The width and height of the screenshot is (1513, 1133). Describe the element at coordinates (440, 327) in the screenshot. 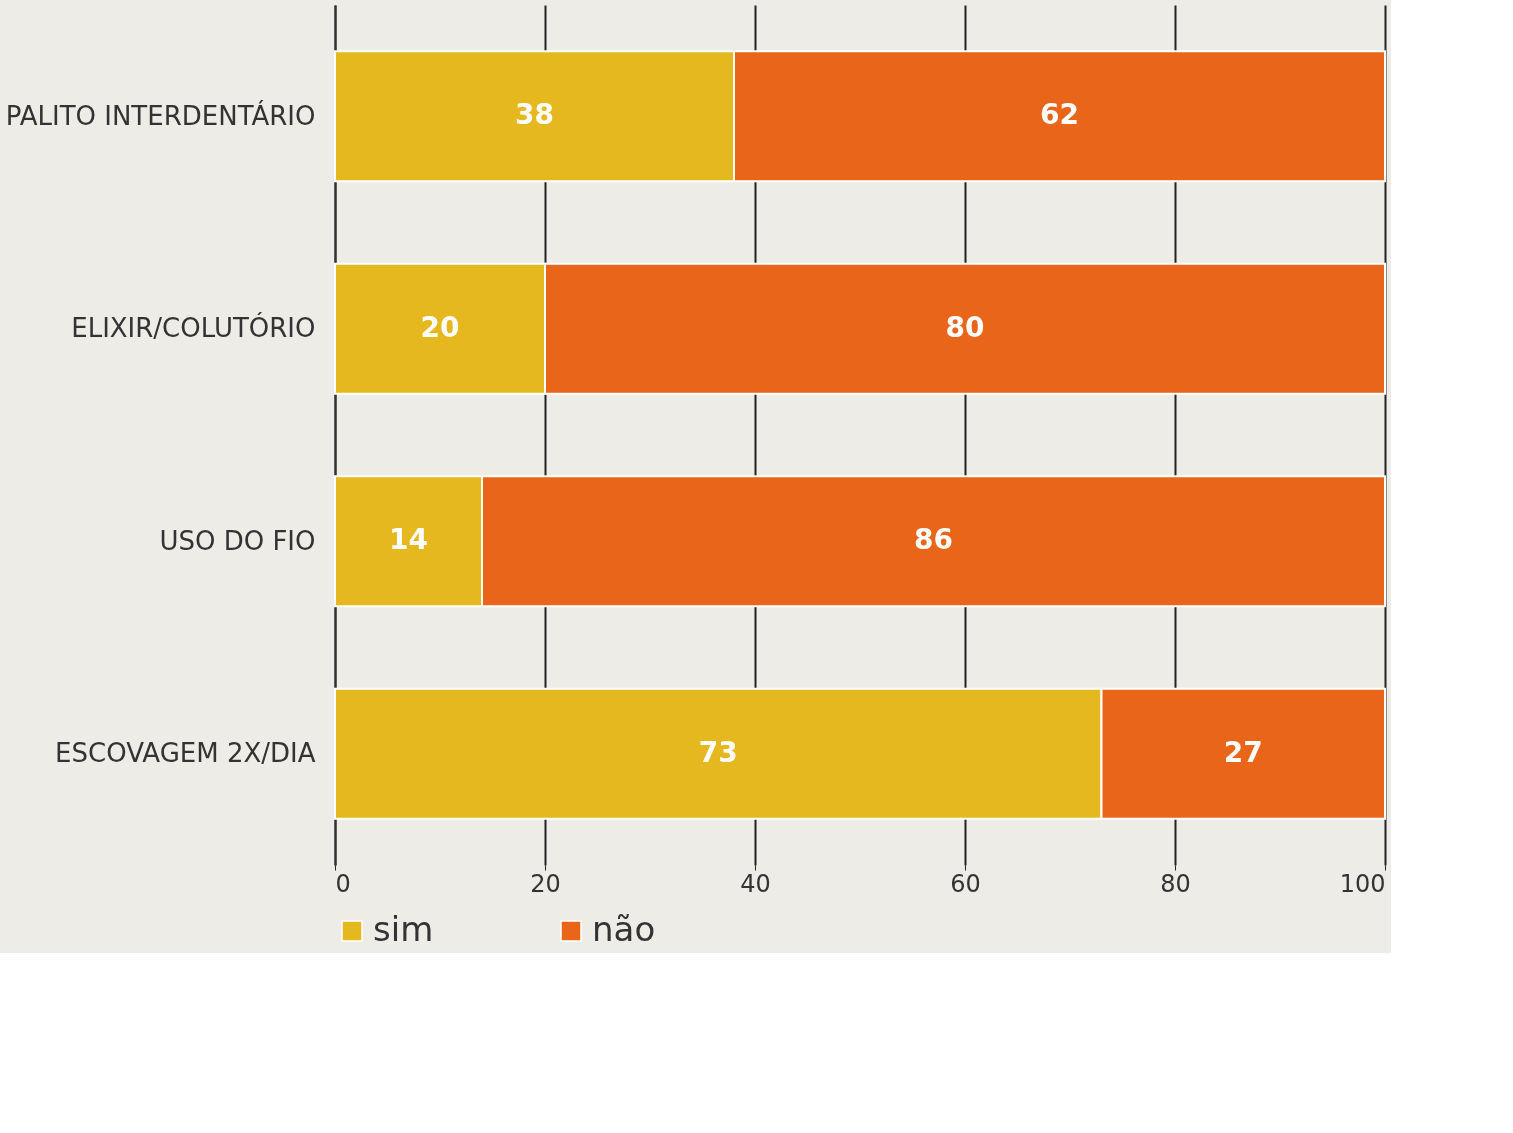

I see `data-label: 20` at that location.